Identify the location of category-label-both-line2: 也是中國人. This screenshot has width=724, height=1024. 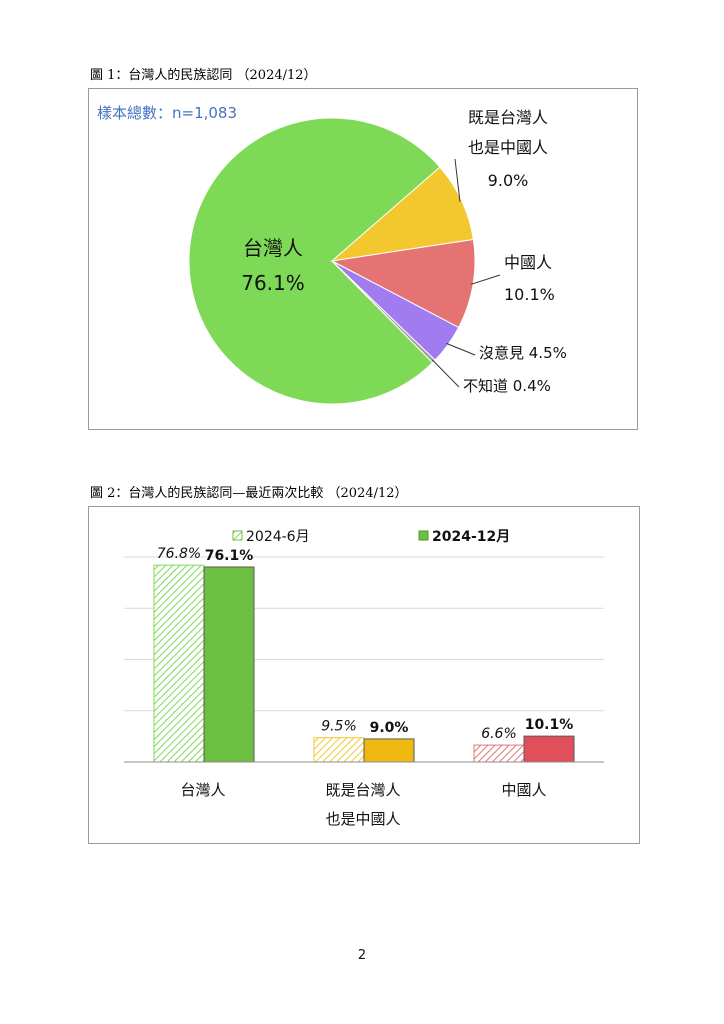
(362, 819).